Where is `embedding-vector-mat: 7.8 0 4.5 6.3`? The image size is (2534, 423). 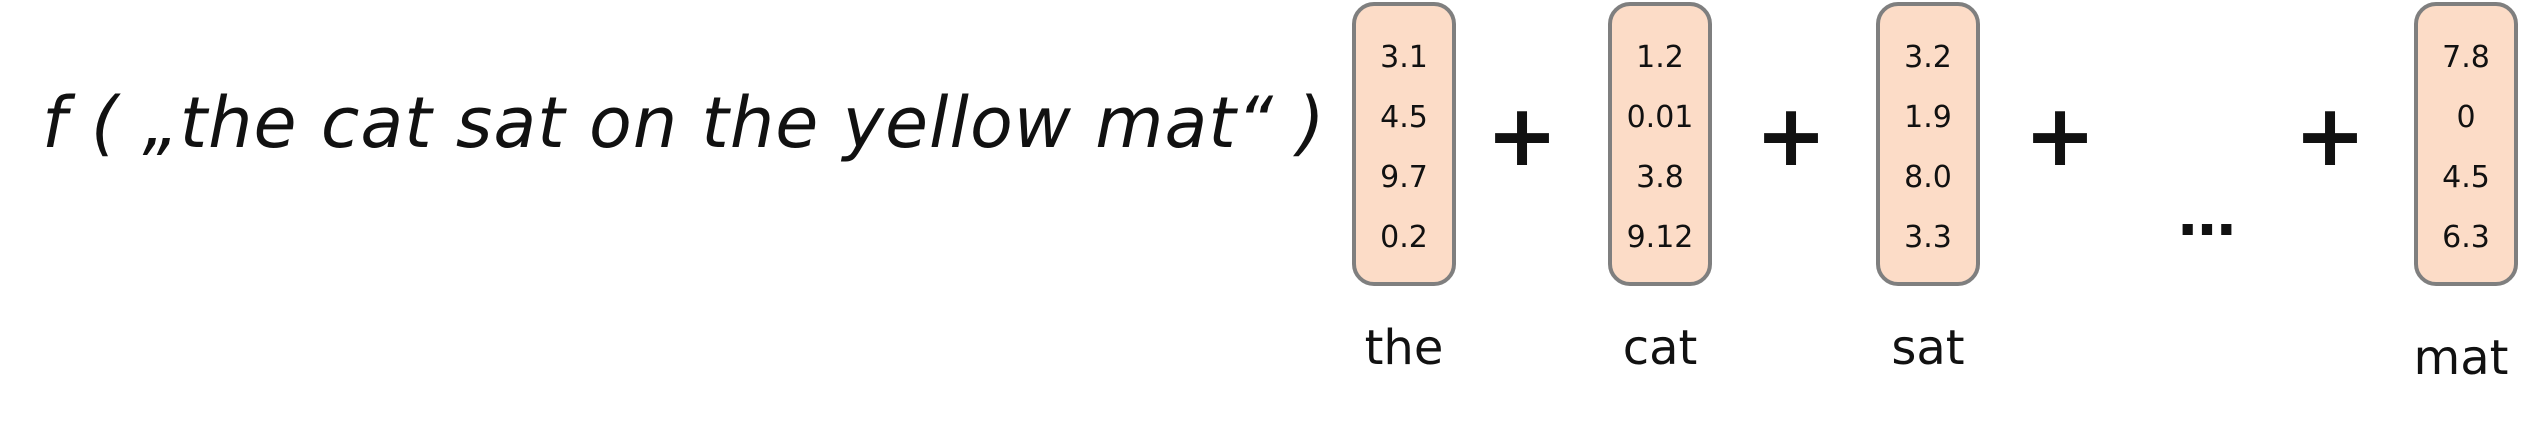
embedding-vector-mat: 7.8 0 4.5 6.3 is located at coordinates (2466, 144).